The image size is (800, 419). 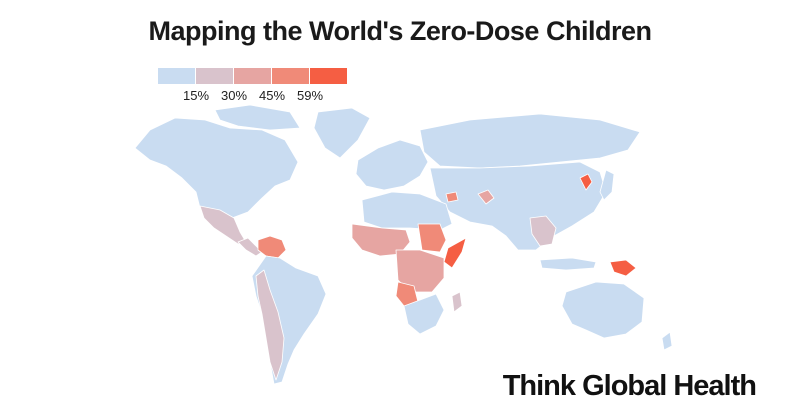 I want to click on region-north-asia, so click(x=530, y=141).